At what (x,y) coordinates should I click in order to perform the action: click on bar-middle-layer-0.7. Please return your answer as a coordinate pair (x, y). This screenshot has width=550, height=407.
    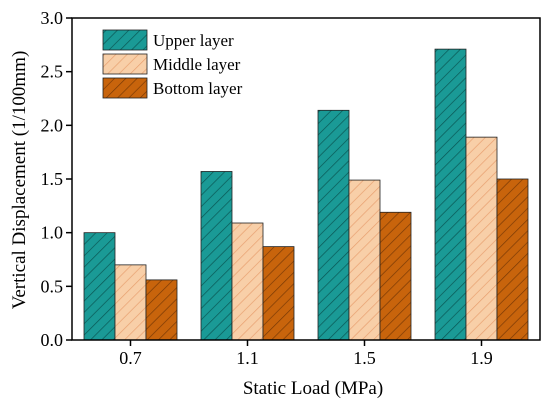
    Looking at the image, I should click on (130, 302).